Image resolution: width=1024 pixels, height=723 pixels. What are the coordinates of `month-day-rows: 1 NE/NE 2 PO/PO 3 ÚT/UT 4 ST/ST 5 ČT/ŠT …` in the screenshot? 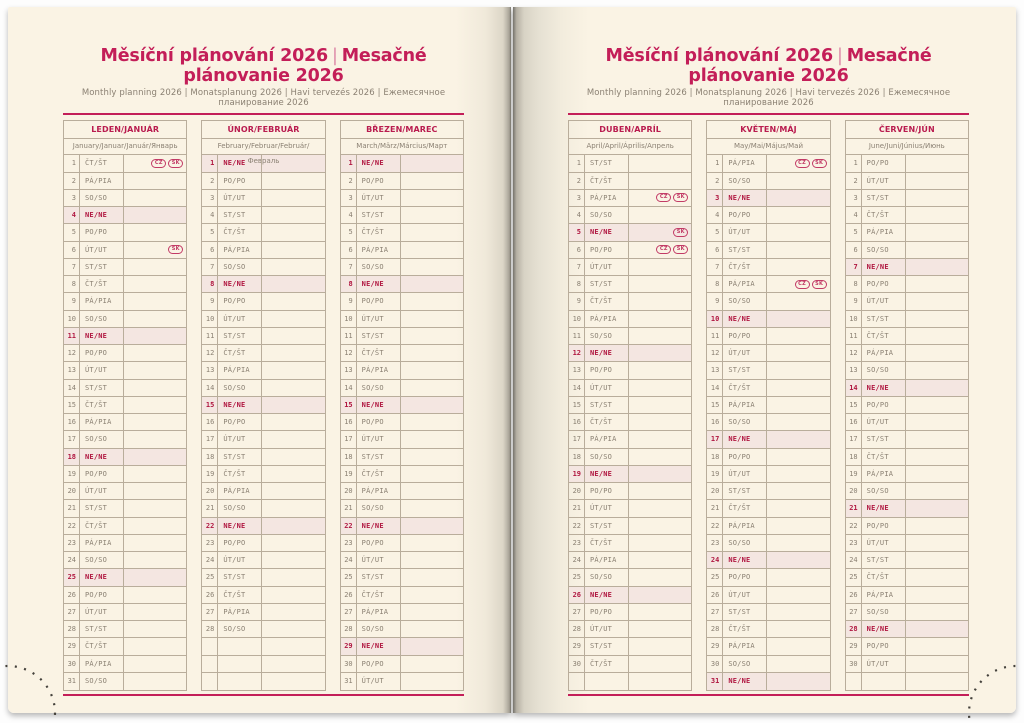 It's located at (401, 422).